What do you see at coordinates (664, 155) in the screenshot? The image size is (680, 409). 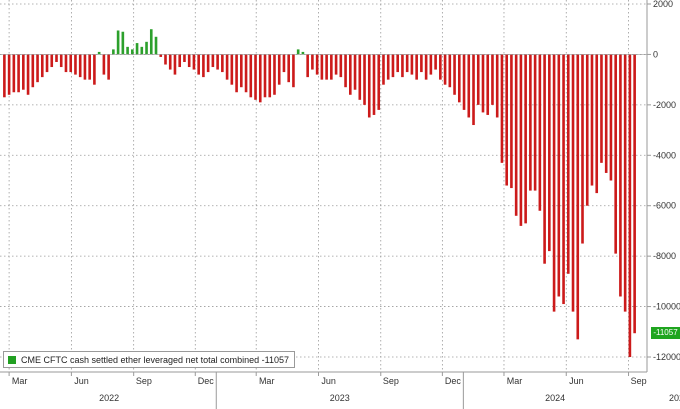 I see `y-tick-label: -4000` at bounding box center [664, 155].